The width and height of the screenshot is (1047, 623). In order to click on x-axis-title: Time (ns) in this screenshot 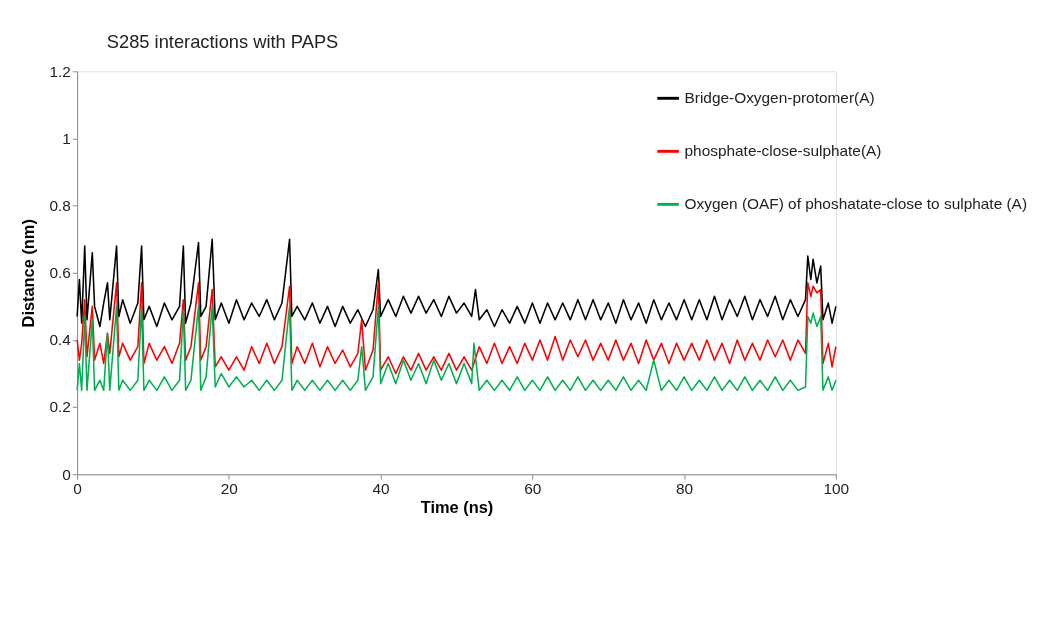, I will do `click(457, 507)`.